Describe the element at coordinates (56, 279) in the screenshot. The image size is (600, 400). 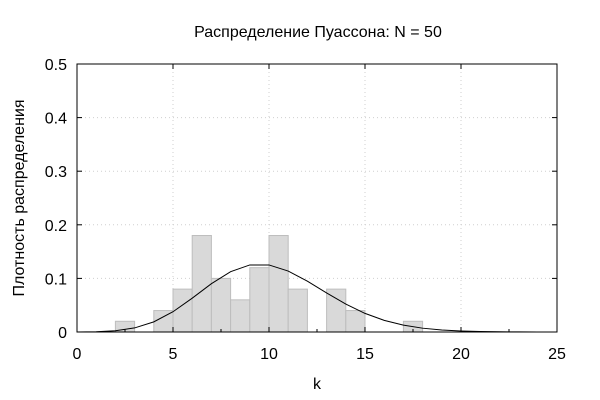
I see `y-tick-label: 0.1` at that location.